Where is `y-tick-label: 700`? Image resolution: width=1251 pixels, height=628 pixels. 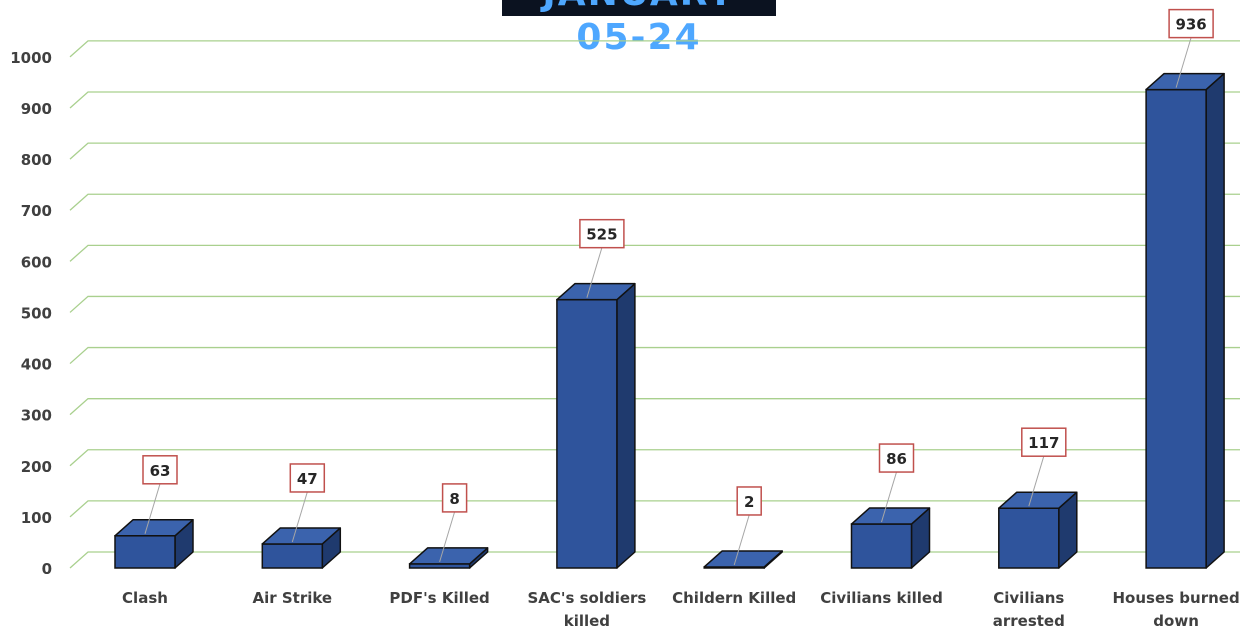 y-tick-label: 700 is located at coordinates (36, 211).